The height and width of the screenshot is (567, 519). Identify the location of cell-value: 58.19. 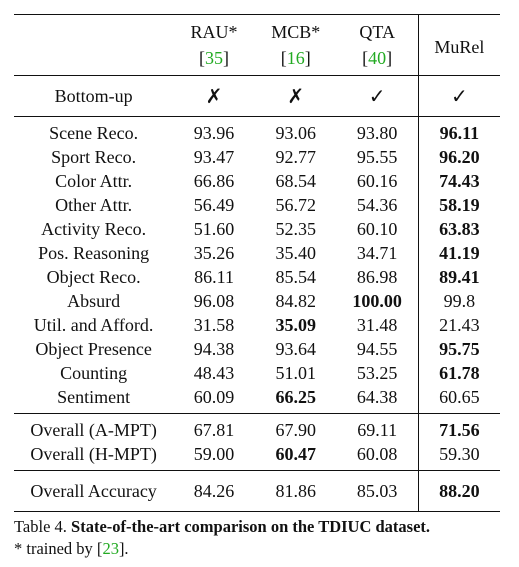
(458, 205).